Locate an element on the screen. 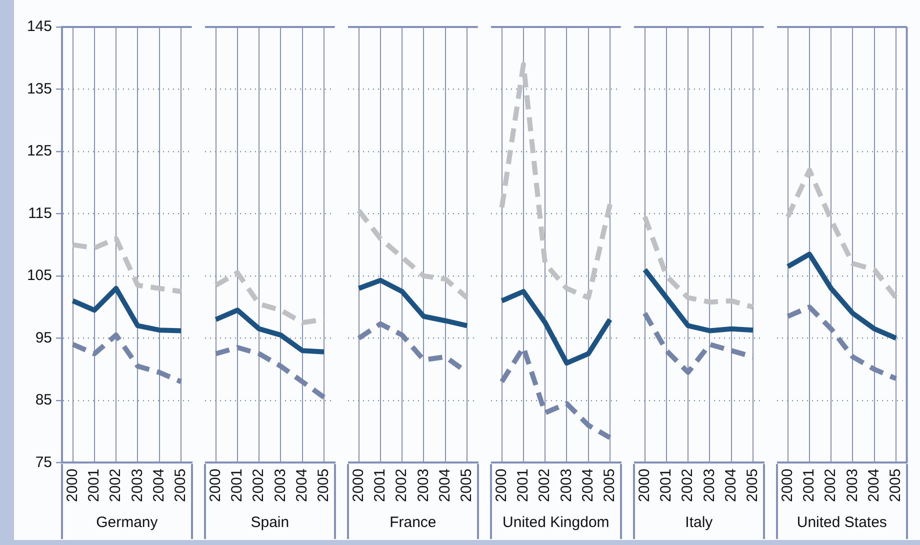 Image resolution: width=920 pixels, height=545 pixels. x-axis-title: Spain is located at coordinates (270, 523).